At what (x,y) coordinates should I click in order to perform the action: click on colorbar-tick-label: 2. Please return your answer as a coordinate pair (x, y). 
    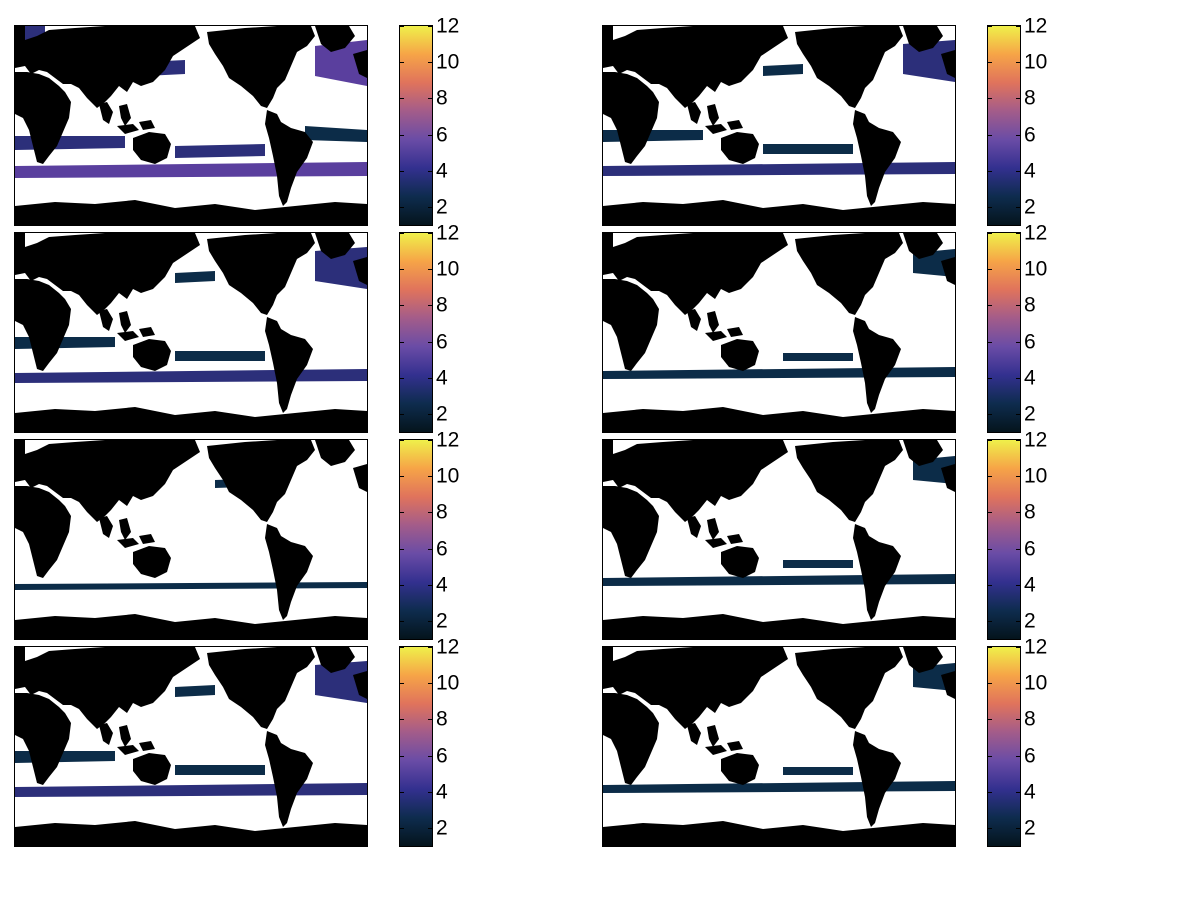
    Looking at the image, I should click on (442, 207).